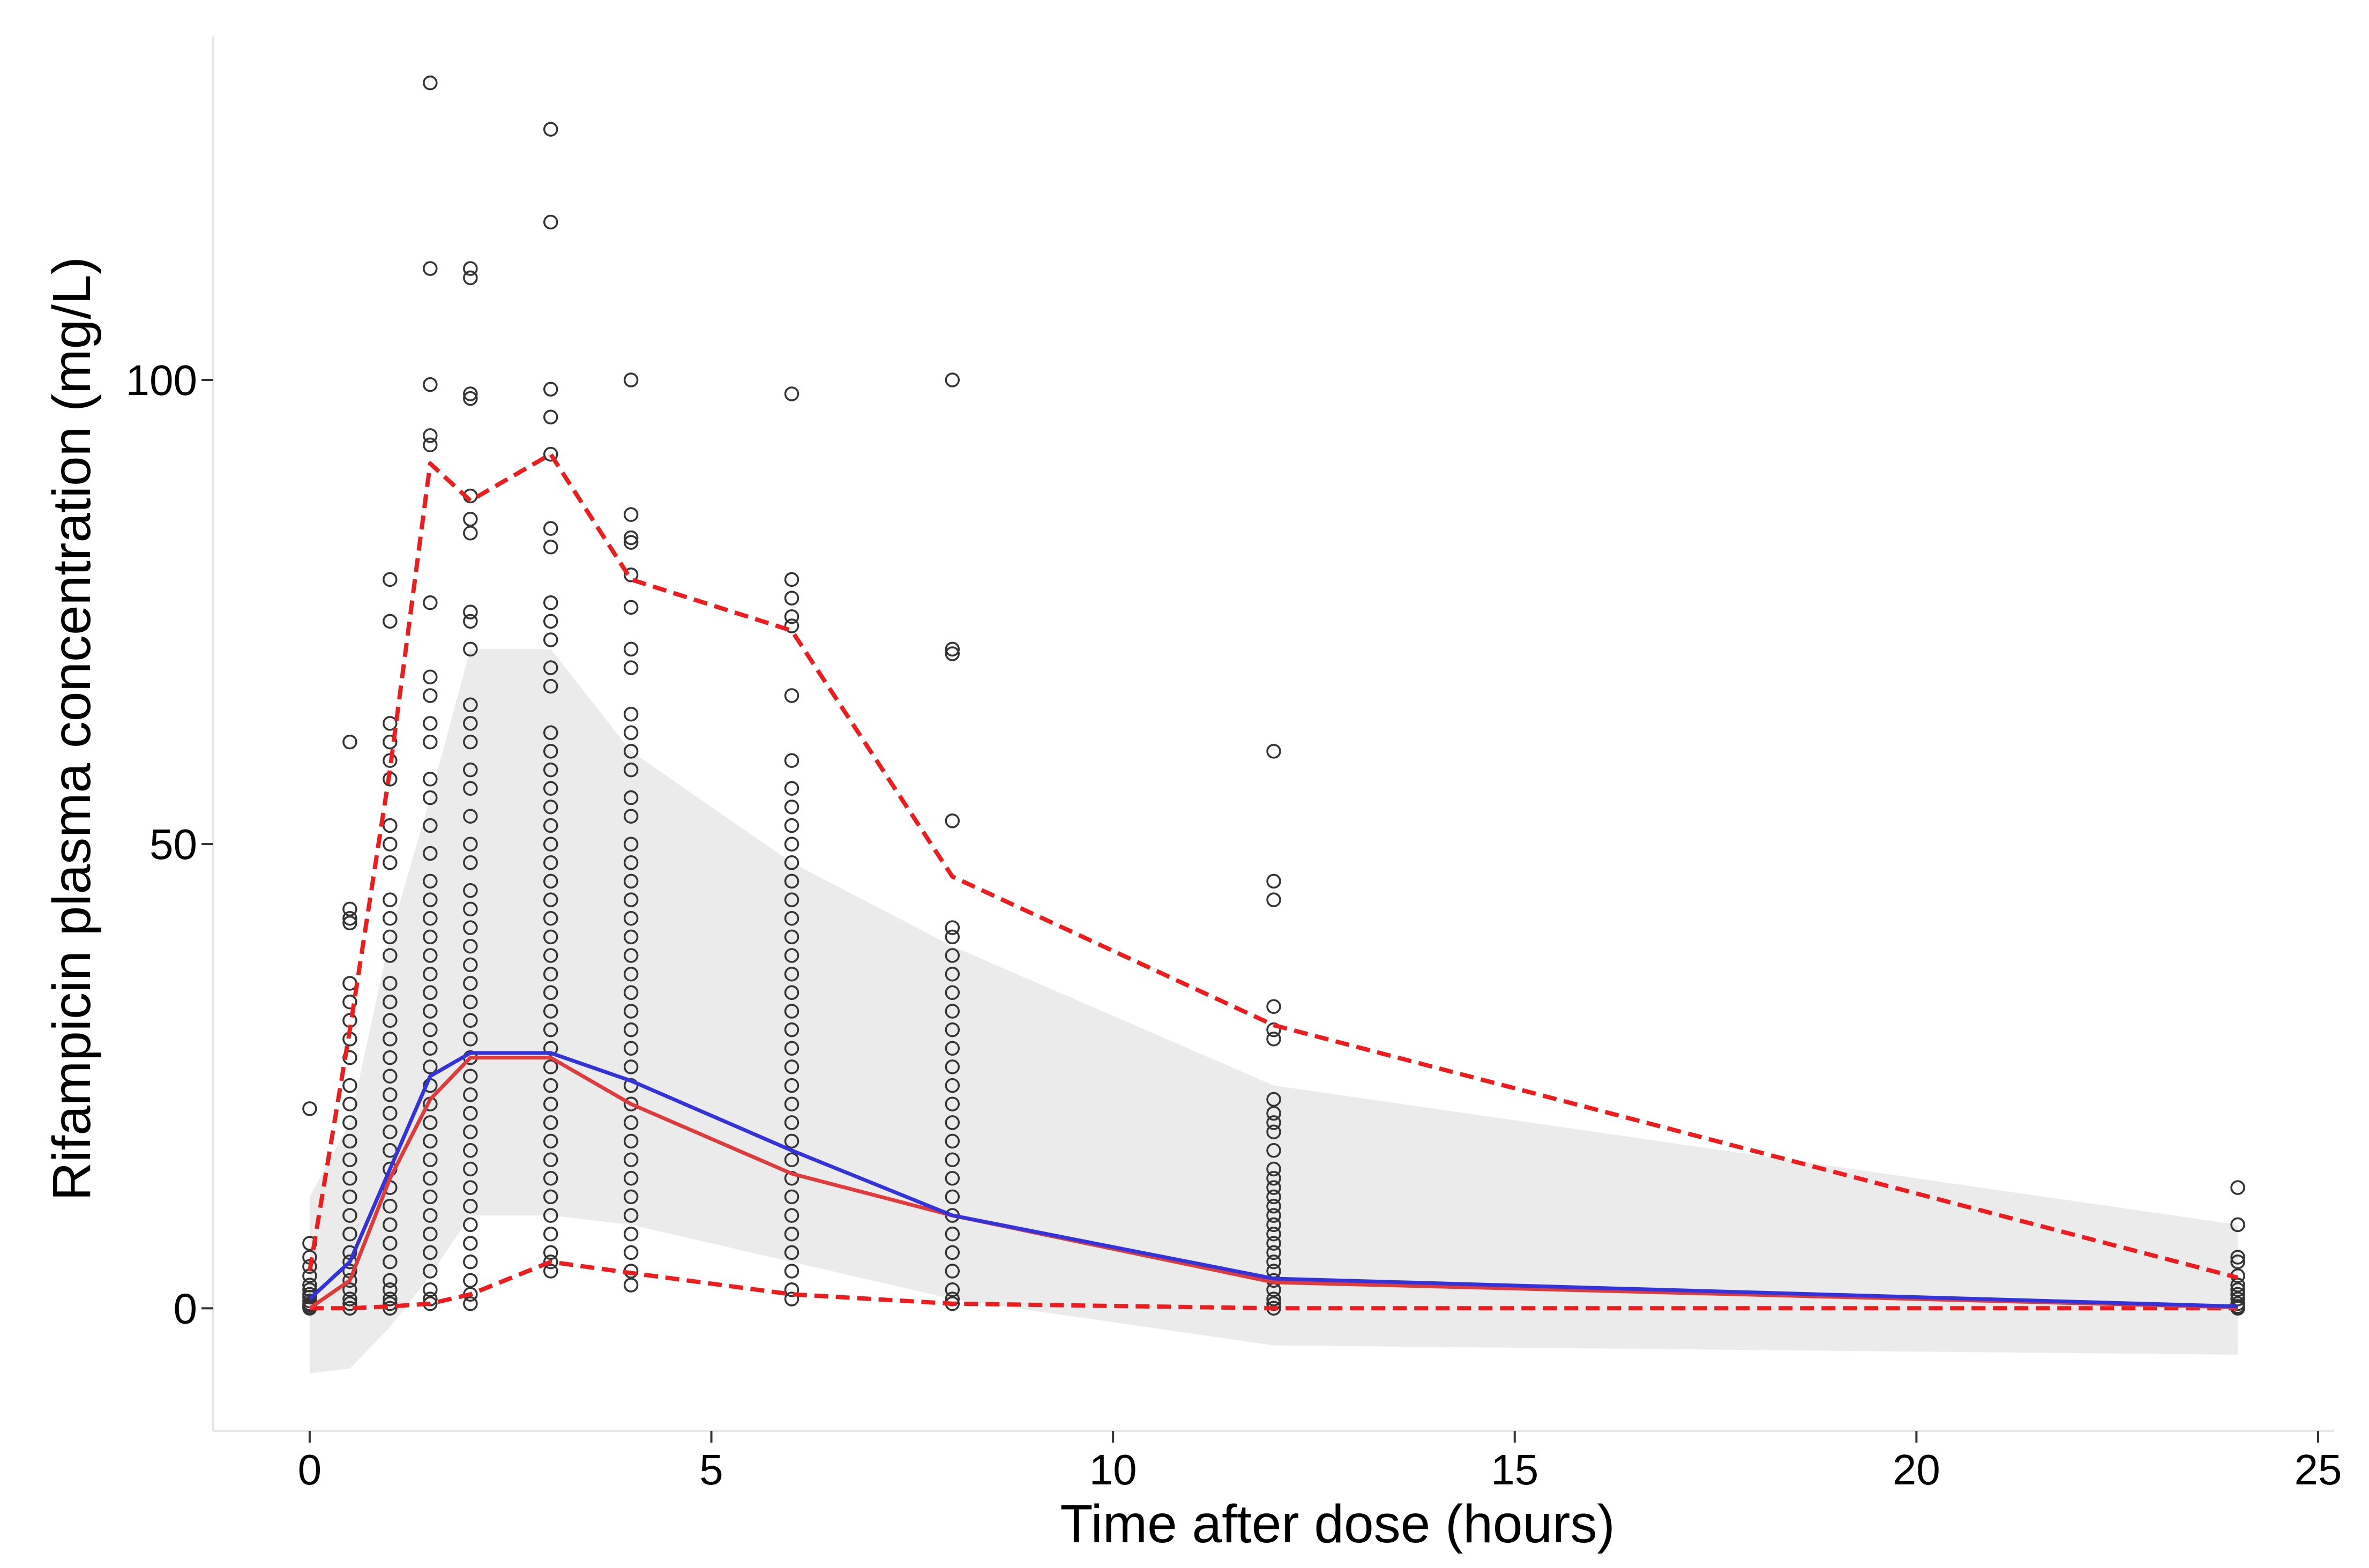  Describe the element at coordinates (711, 1470) in the screenshot. I see `x-tick-label: 5` at that location.